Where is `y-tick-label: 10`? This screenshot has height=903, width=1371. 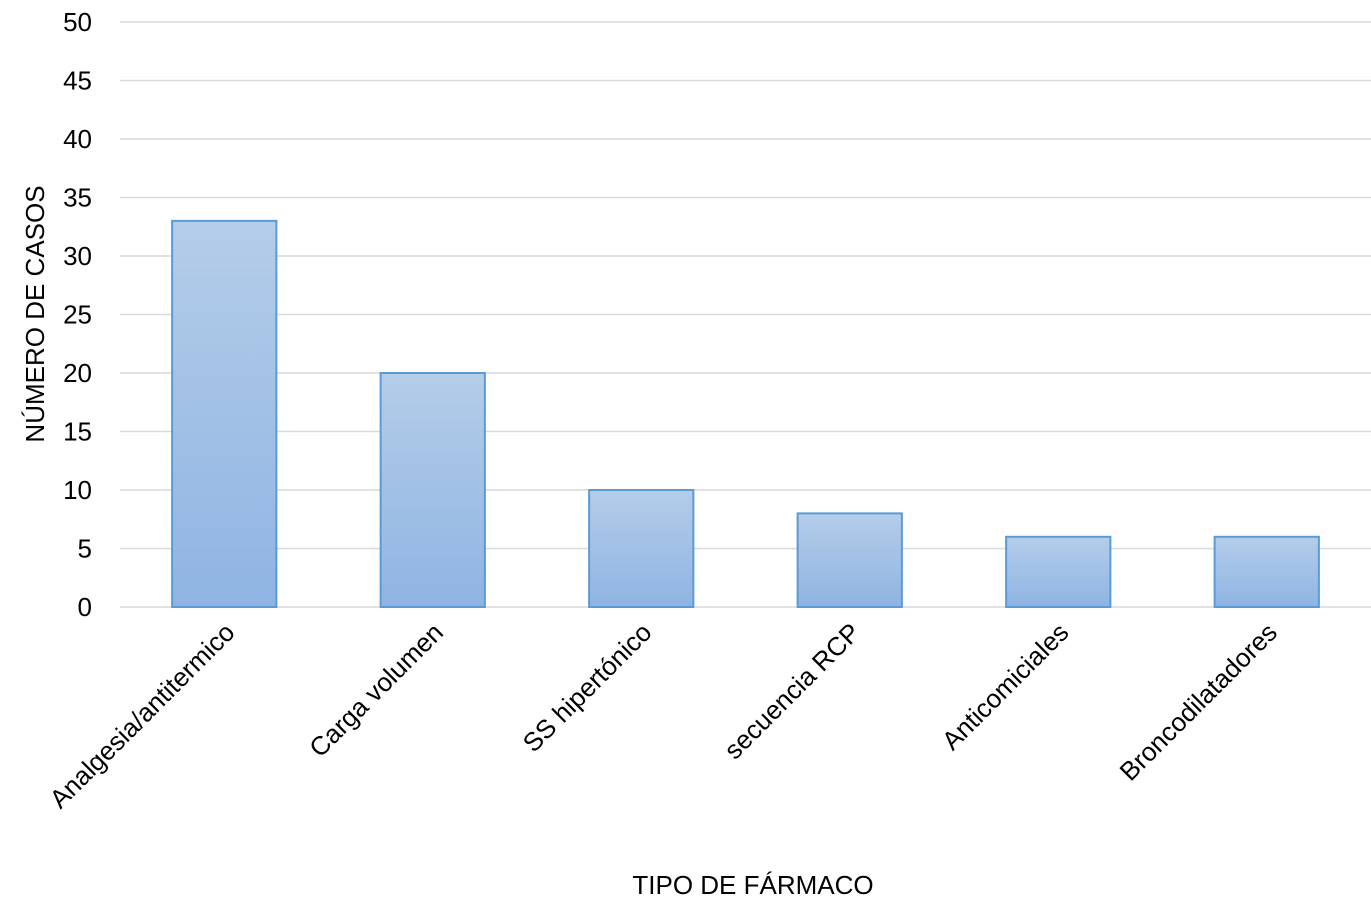 y-tick-label: 10 is located at coordinates (77, 490).